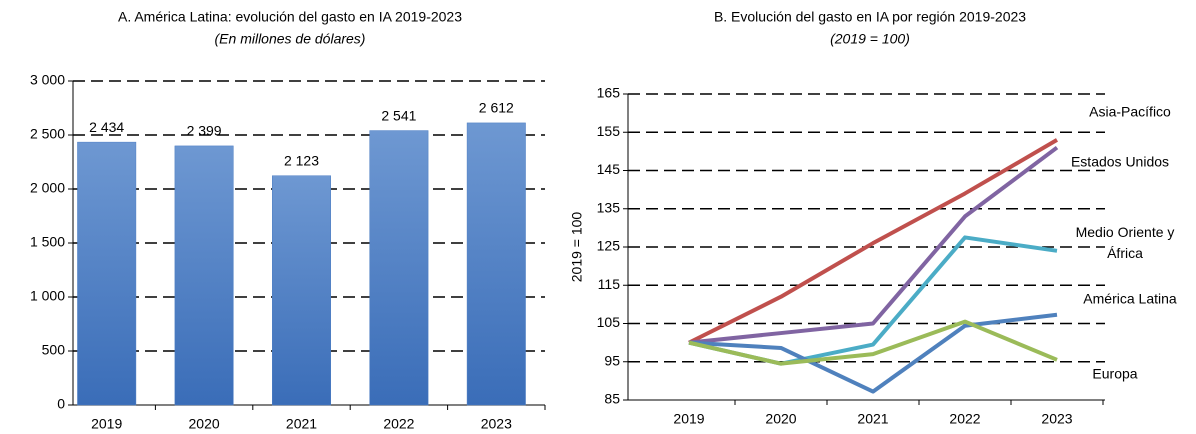 This screenshot has width=1196, height=434. Describe the element at coordinates (47, 80) in the screenshot. I see `y-tick-label: 3 000` at that location.